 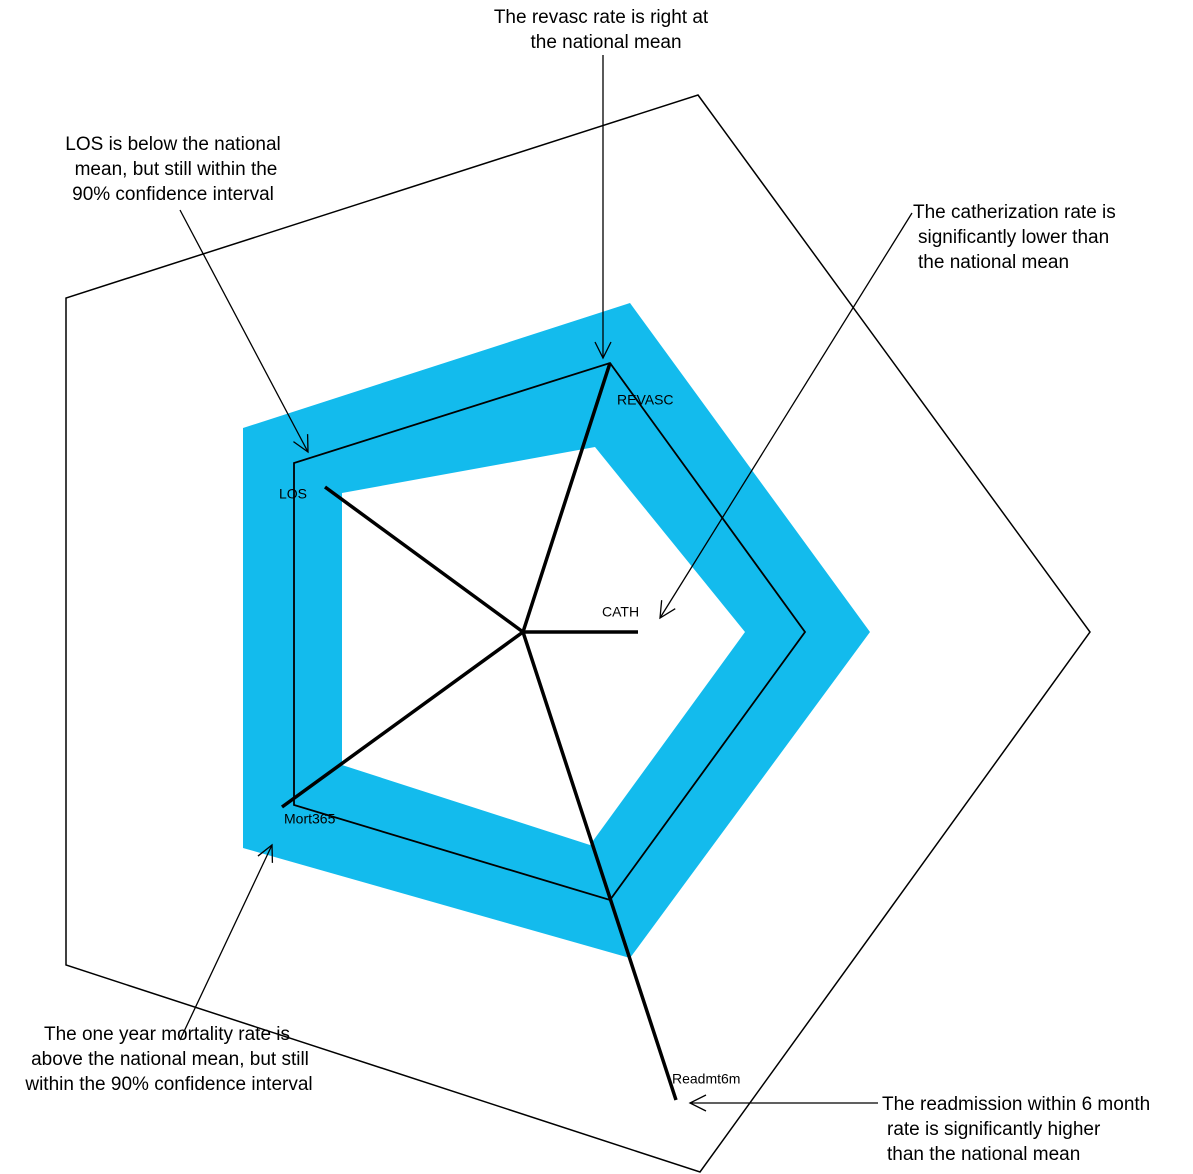 What do you see at coordinates (1014, 212) in the screenshot?
I see `annotation-text: The catherization rate is` at bounding box center [1014, 212].